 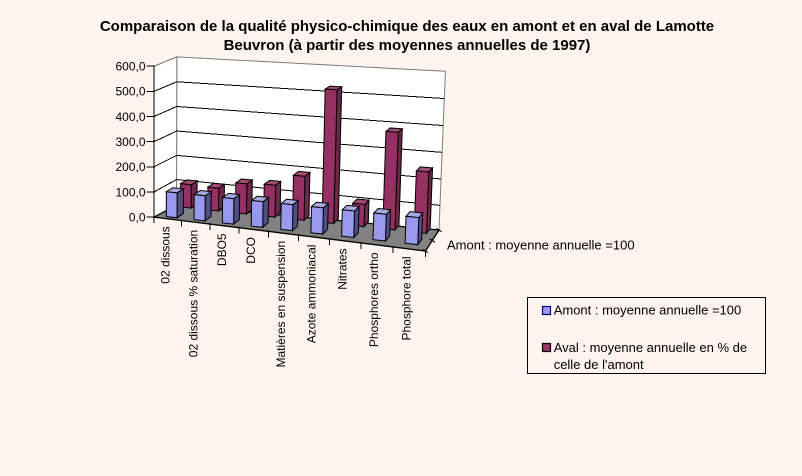 I want to click on svg-text: 500,0, so click(x=130, y=92).